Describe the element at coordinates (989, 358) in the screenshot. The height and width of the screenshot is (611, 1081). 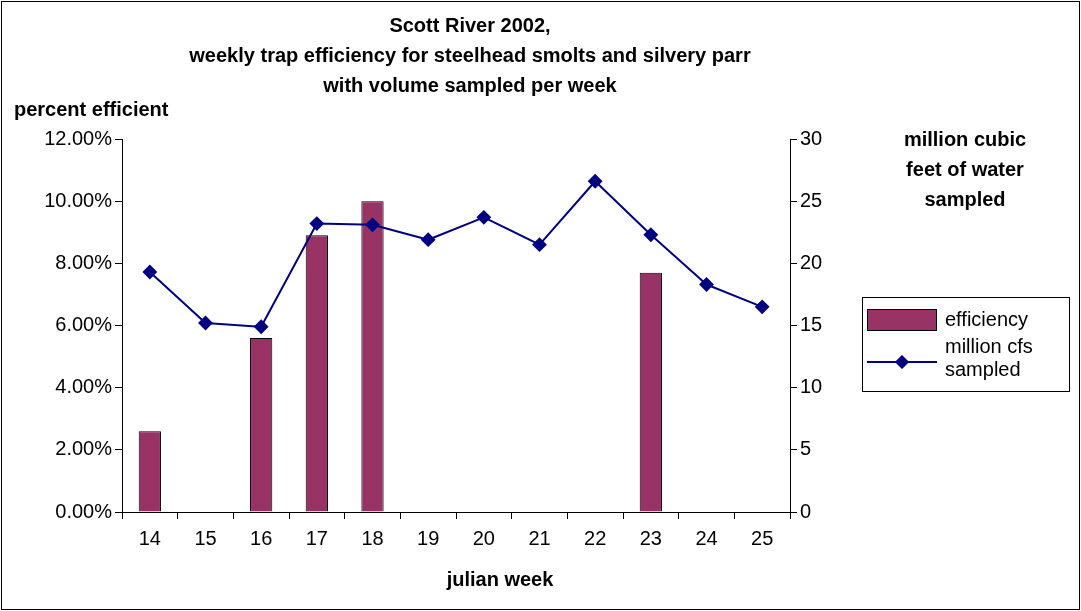
I see `legend-label: million cfs sampled` at that location.